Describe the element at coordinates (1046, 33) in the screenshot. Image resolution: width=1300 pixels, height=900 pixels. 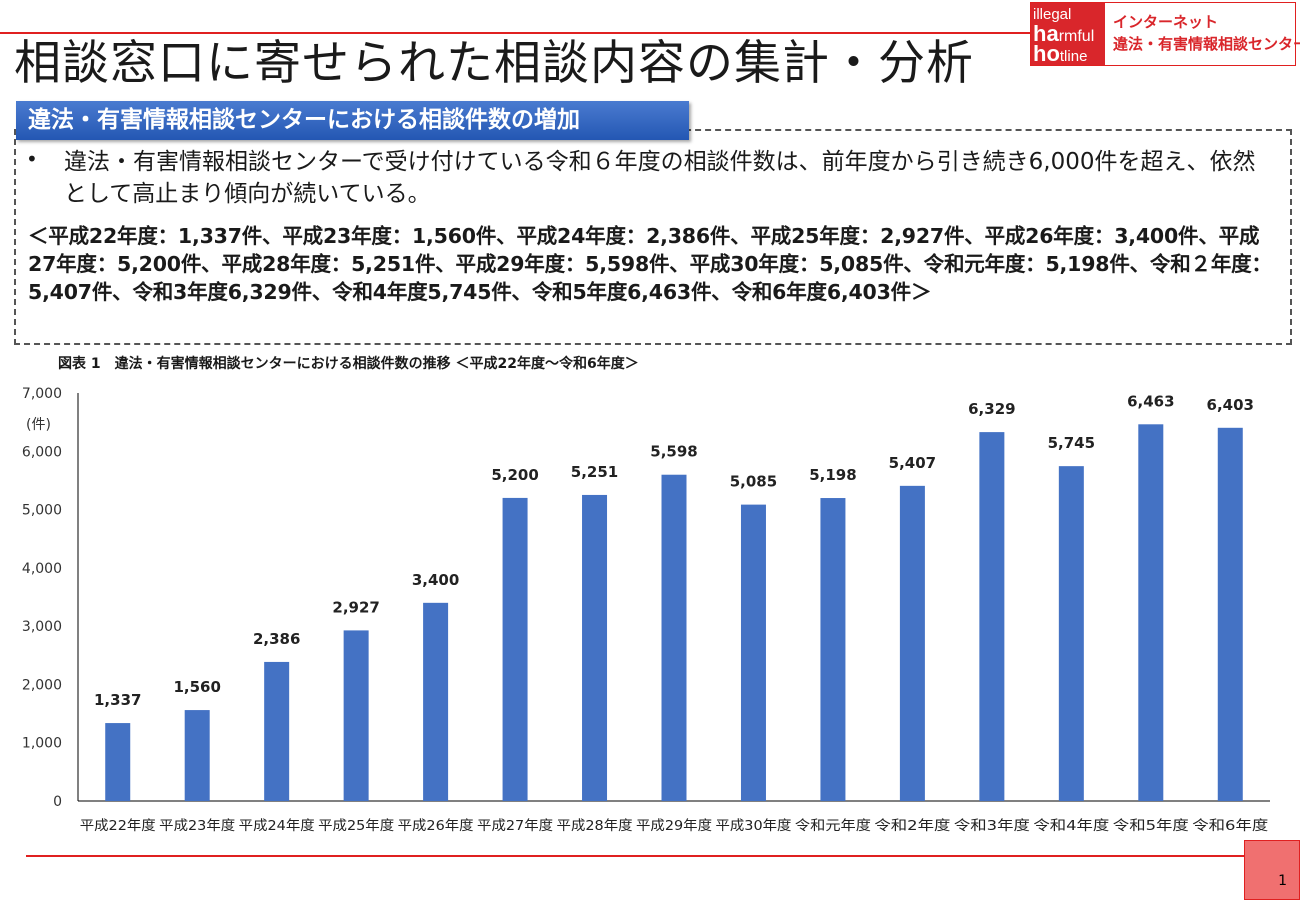
I see `logo-mark-line2-bold: ha` at that location.